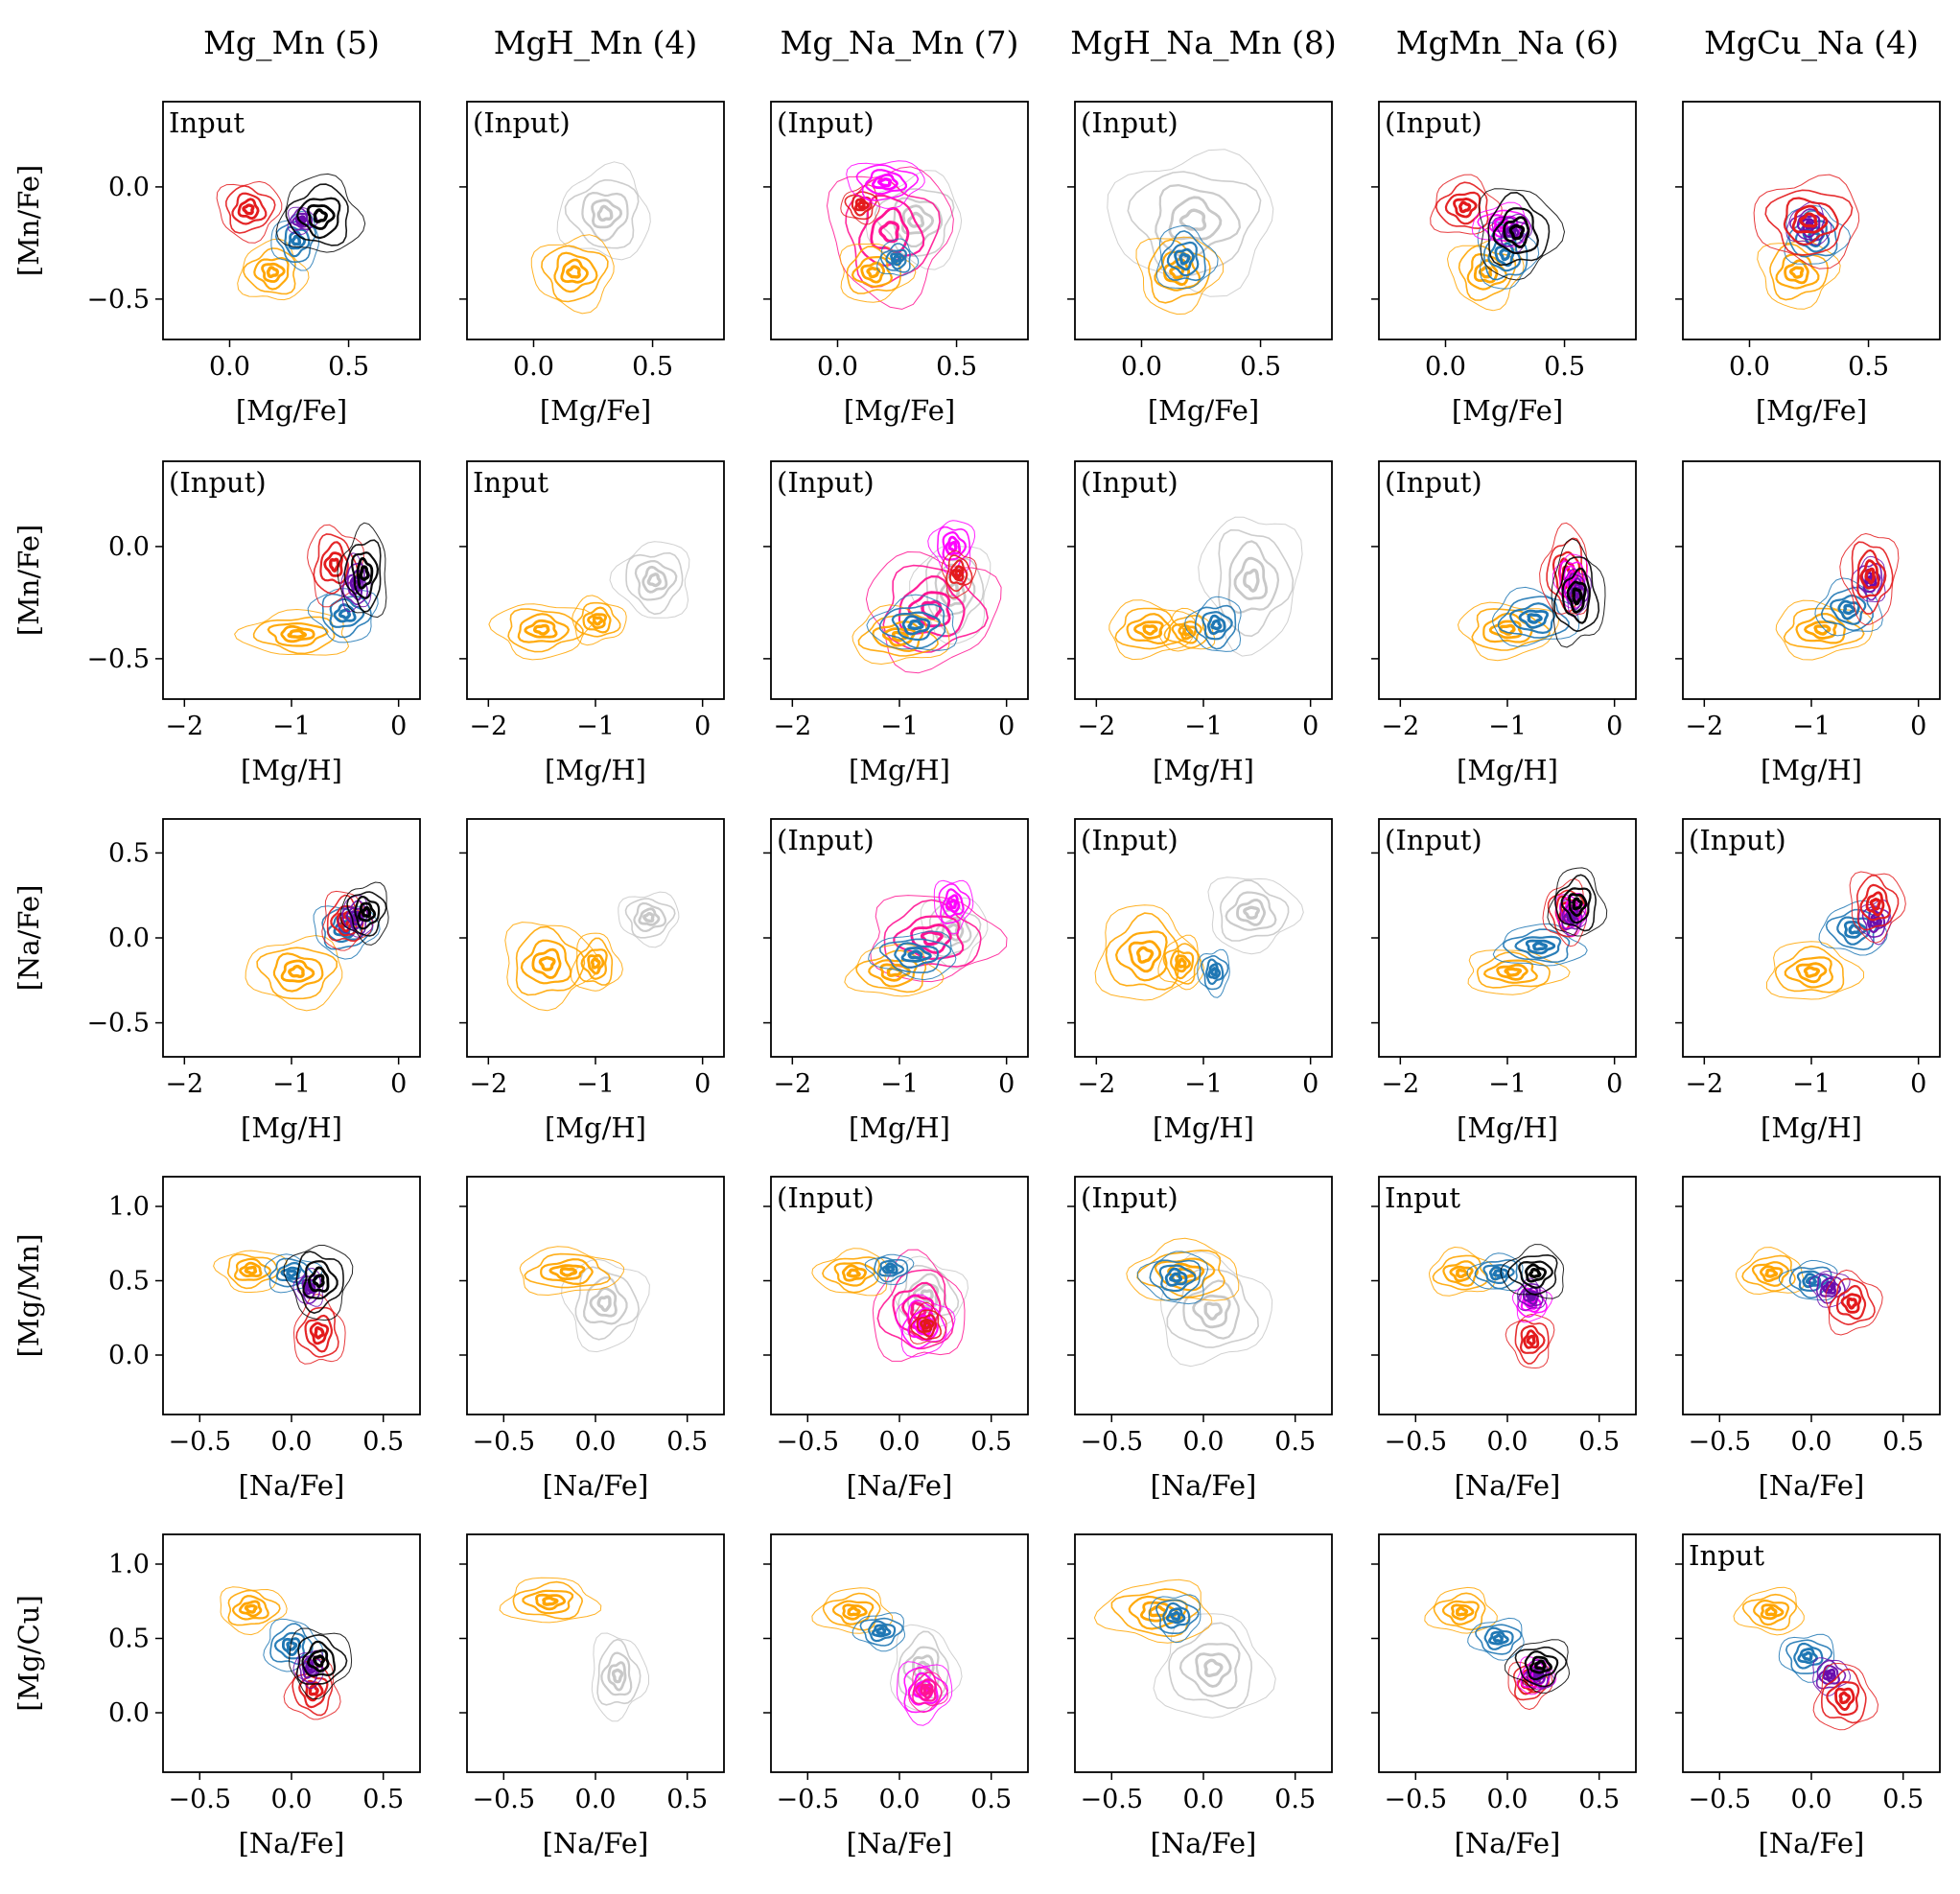 The width and height of the screenshot is (1960, 1894). Describe the element at coordinates (1129, 840) in the screenshot. I see `input-annotation: (Input)` at that location.